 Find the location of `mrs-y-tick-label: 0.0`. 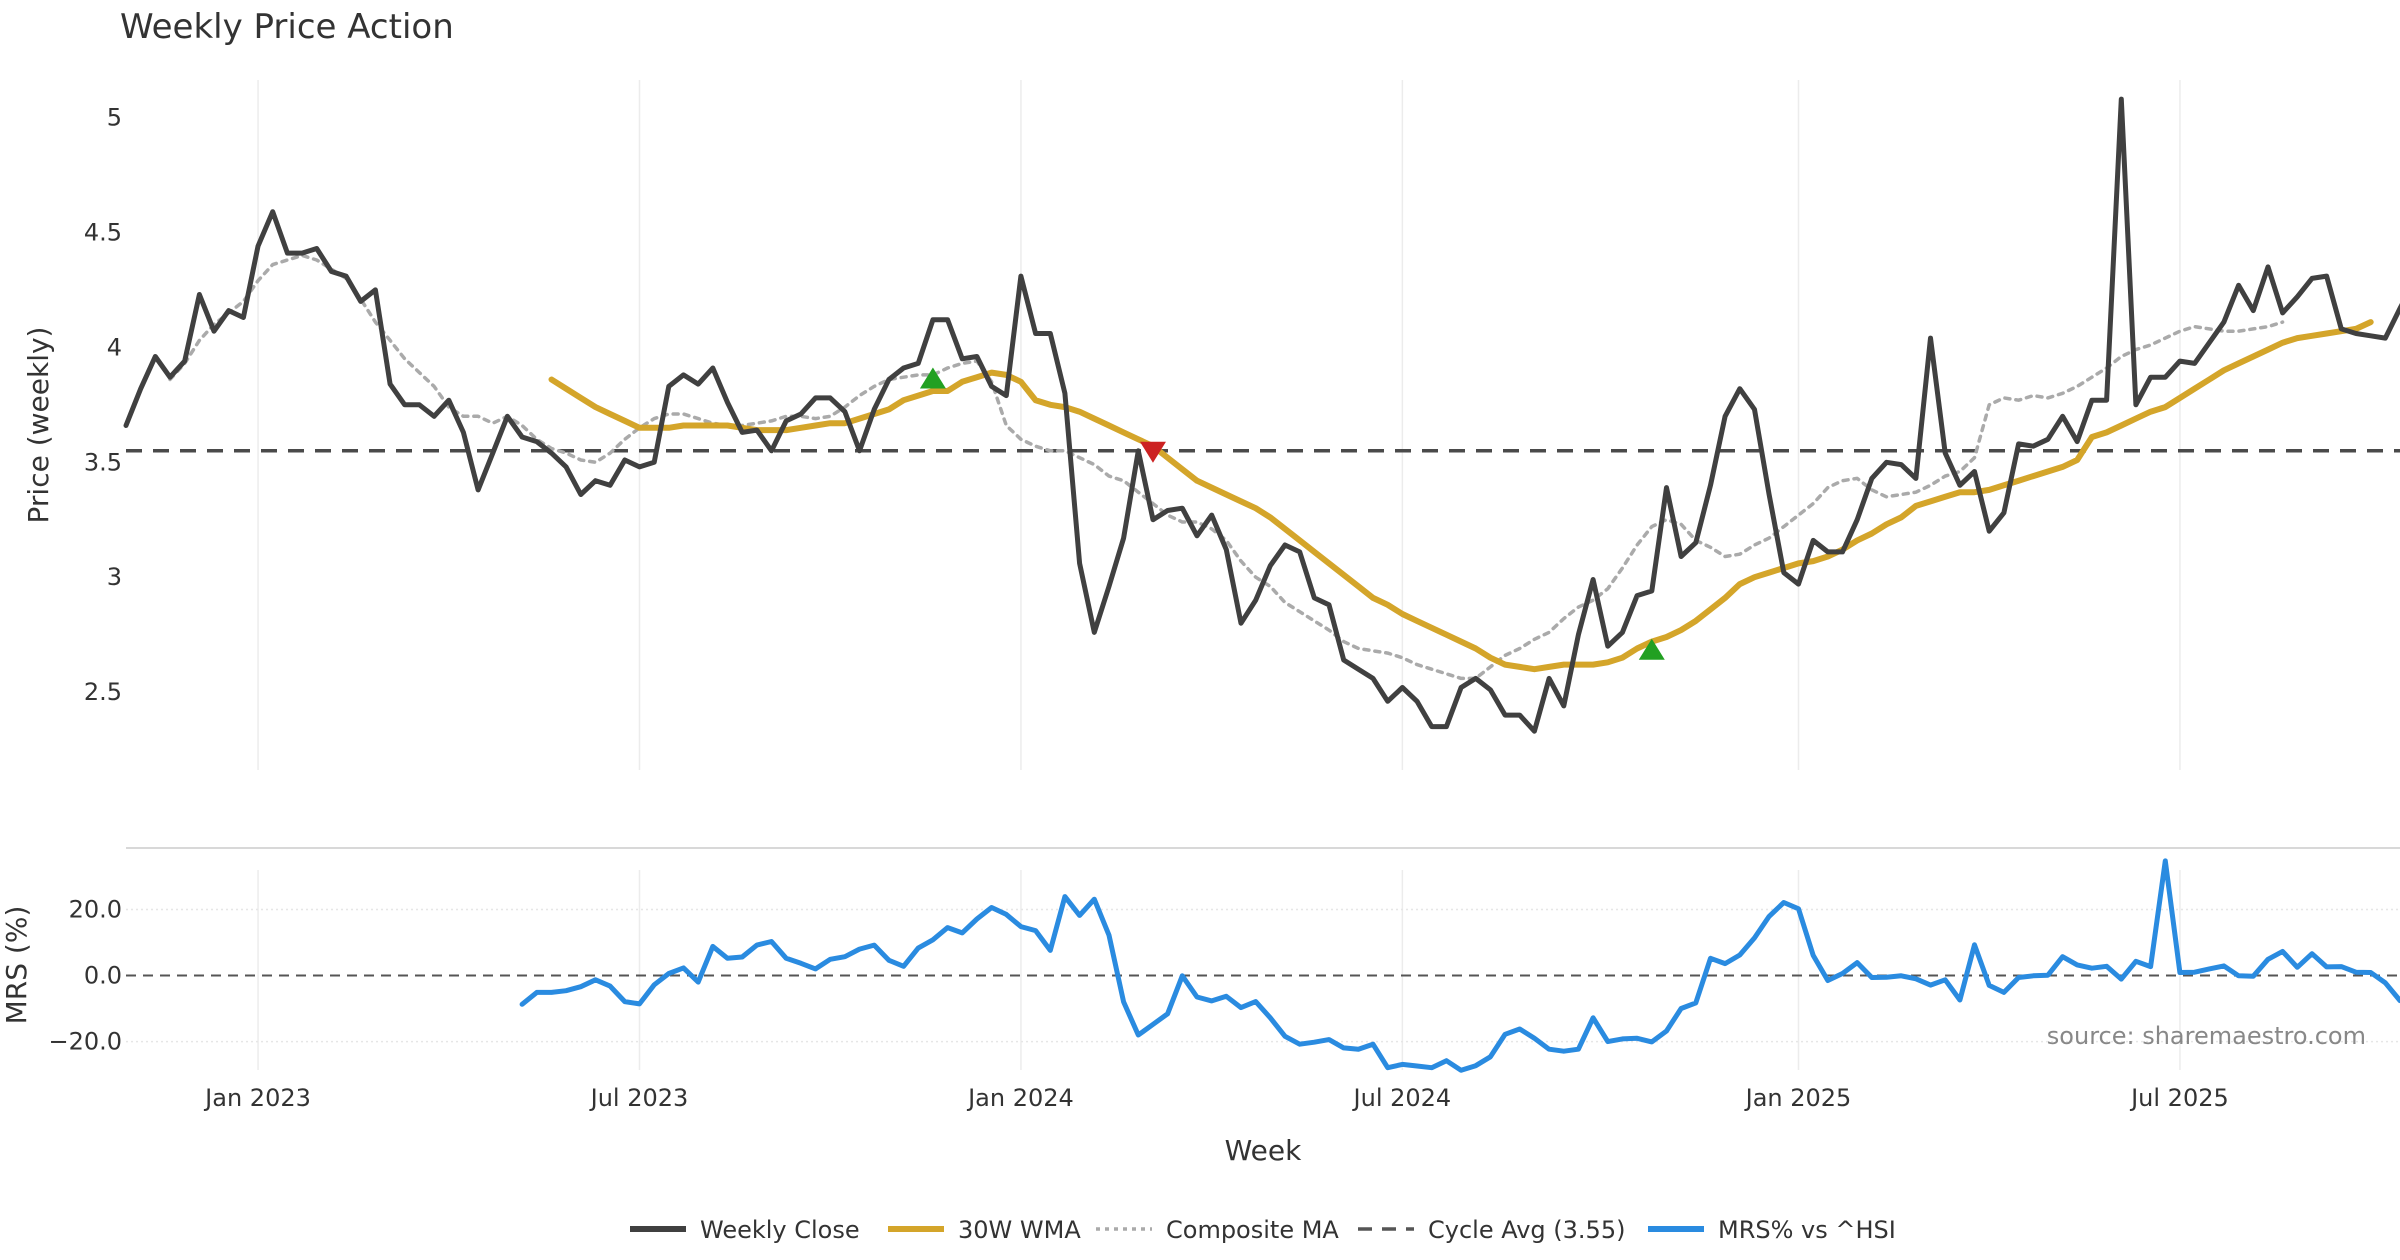

mrs-y-tick-label: 0.0 is located at coordinates (103, 976).